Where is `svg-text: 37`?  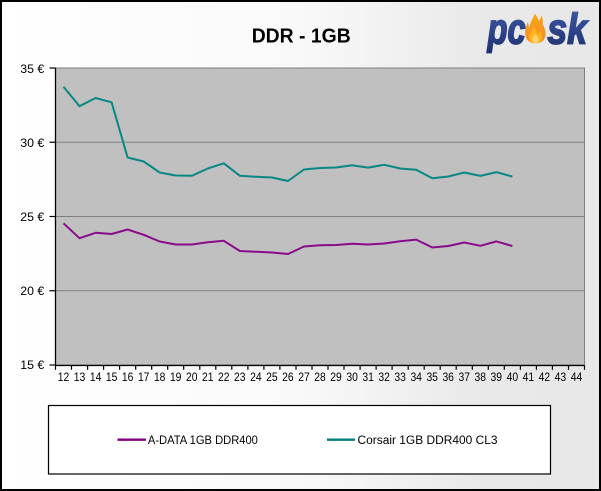
svg-text: 37 is located at coordinates (465, 377).